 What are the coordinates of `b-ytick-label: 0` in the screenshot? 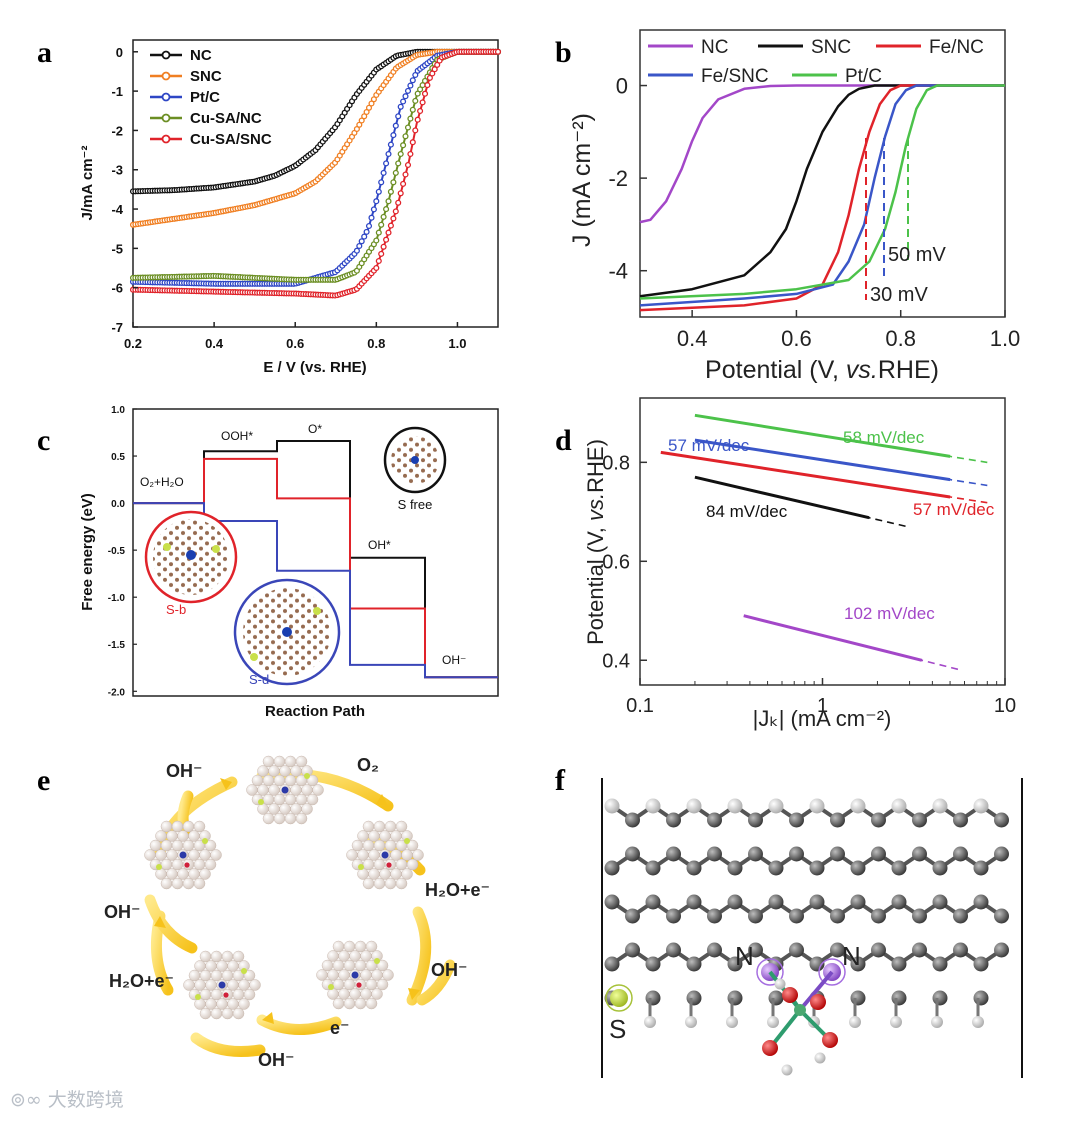 It's located at (622, 86).